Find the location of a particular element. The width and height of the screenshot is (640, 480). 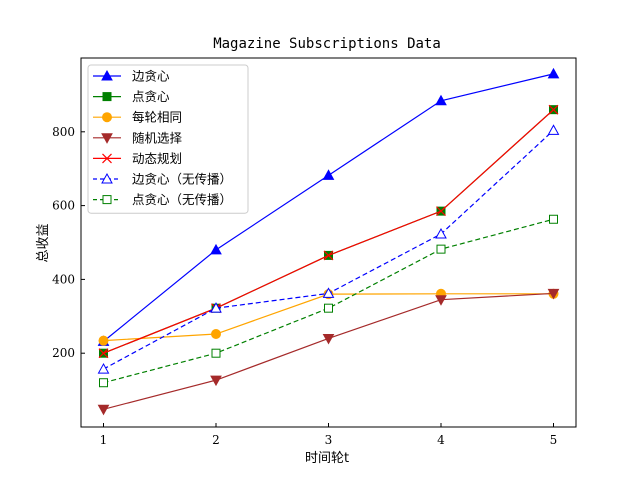

x-tick-label: 1 is located at coordinates (104, 440).